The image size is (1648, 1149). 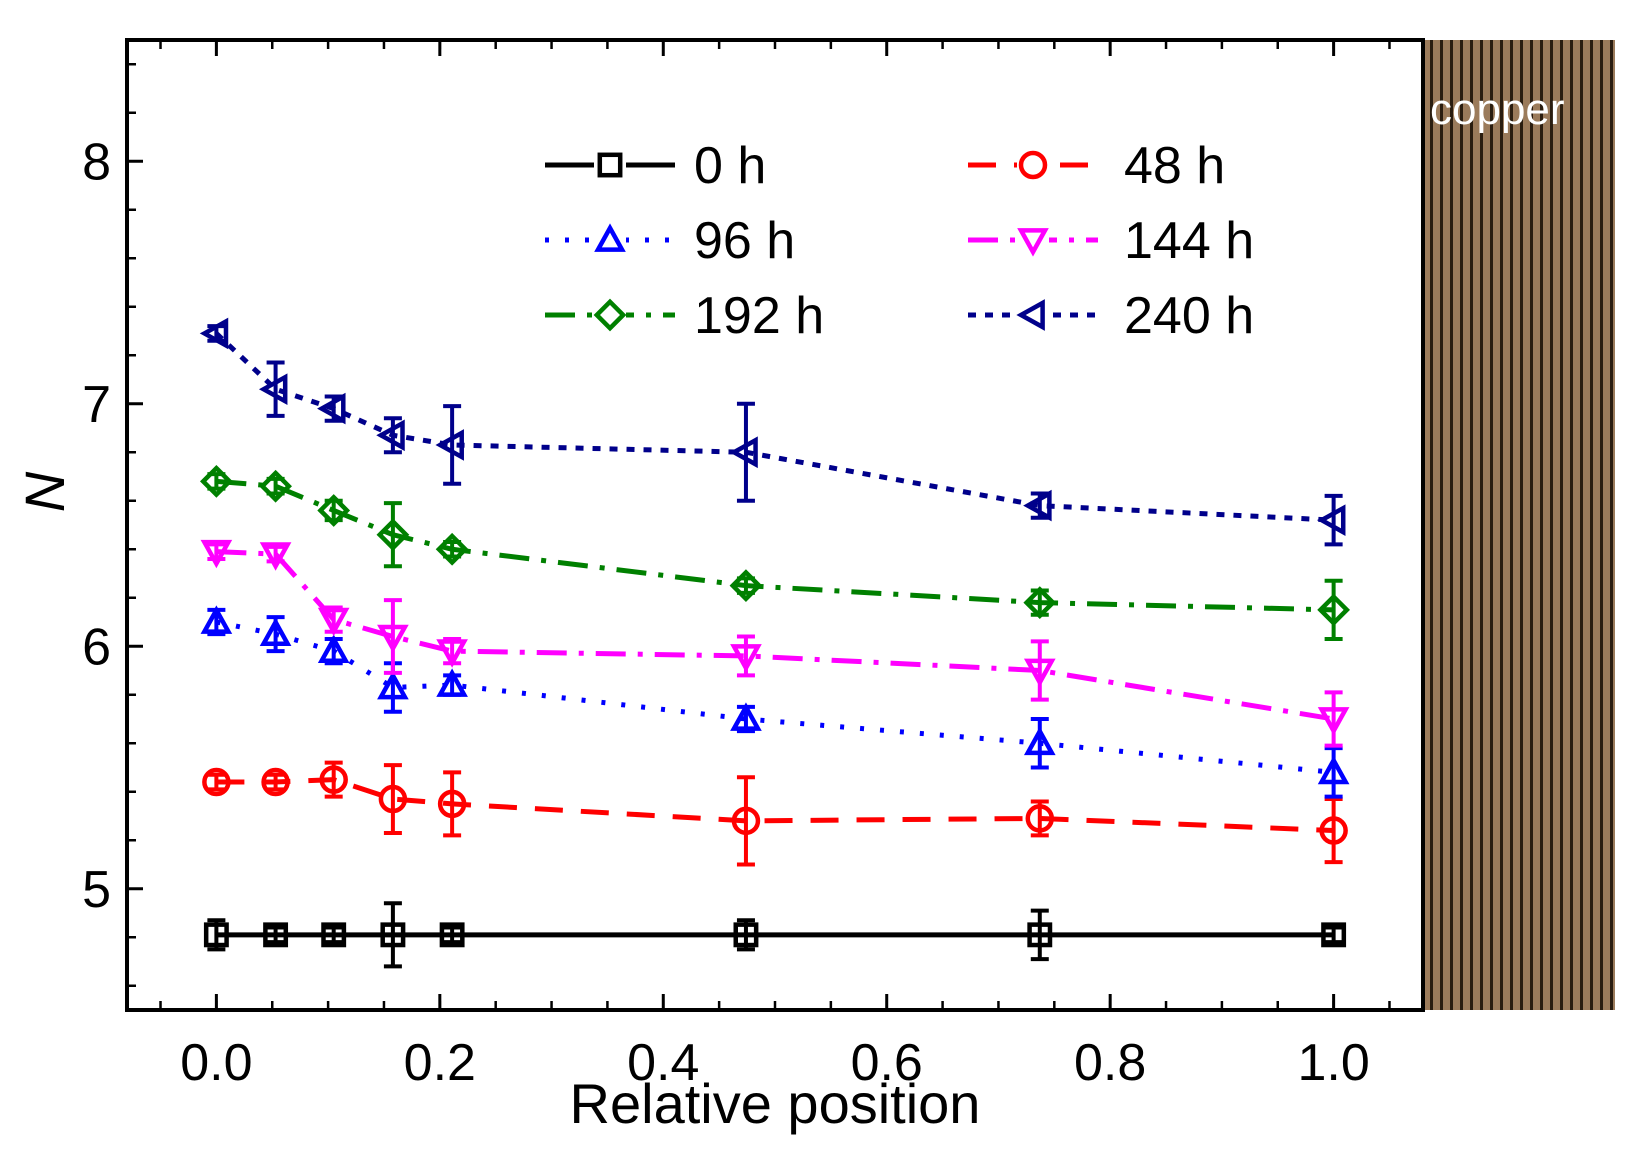 What do you see at coordinates (1497, 109) in the screenshot?
I see `copper-label: copper` at bounding box center [1497, 109].